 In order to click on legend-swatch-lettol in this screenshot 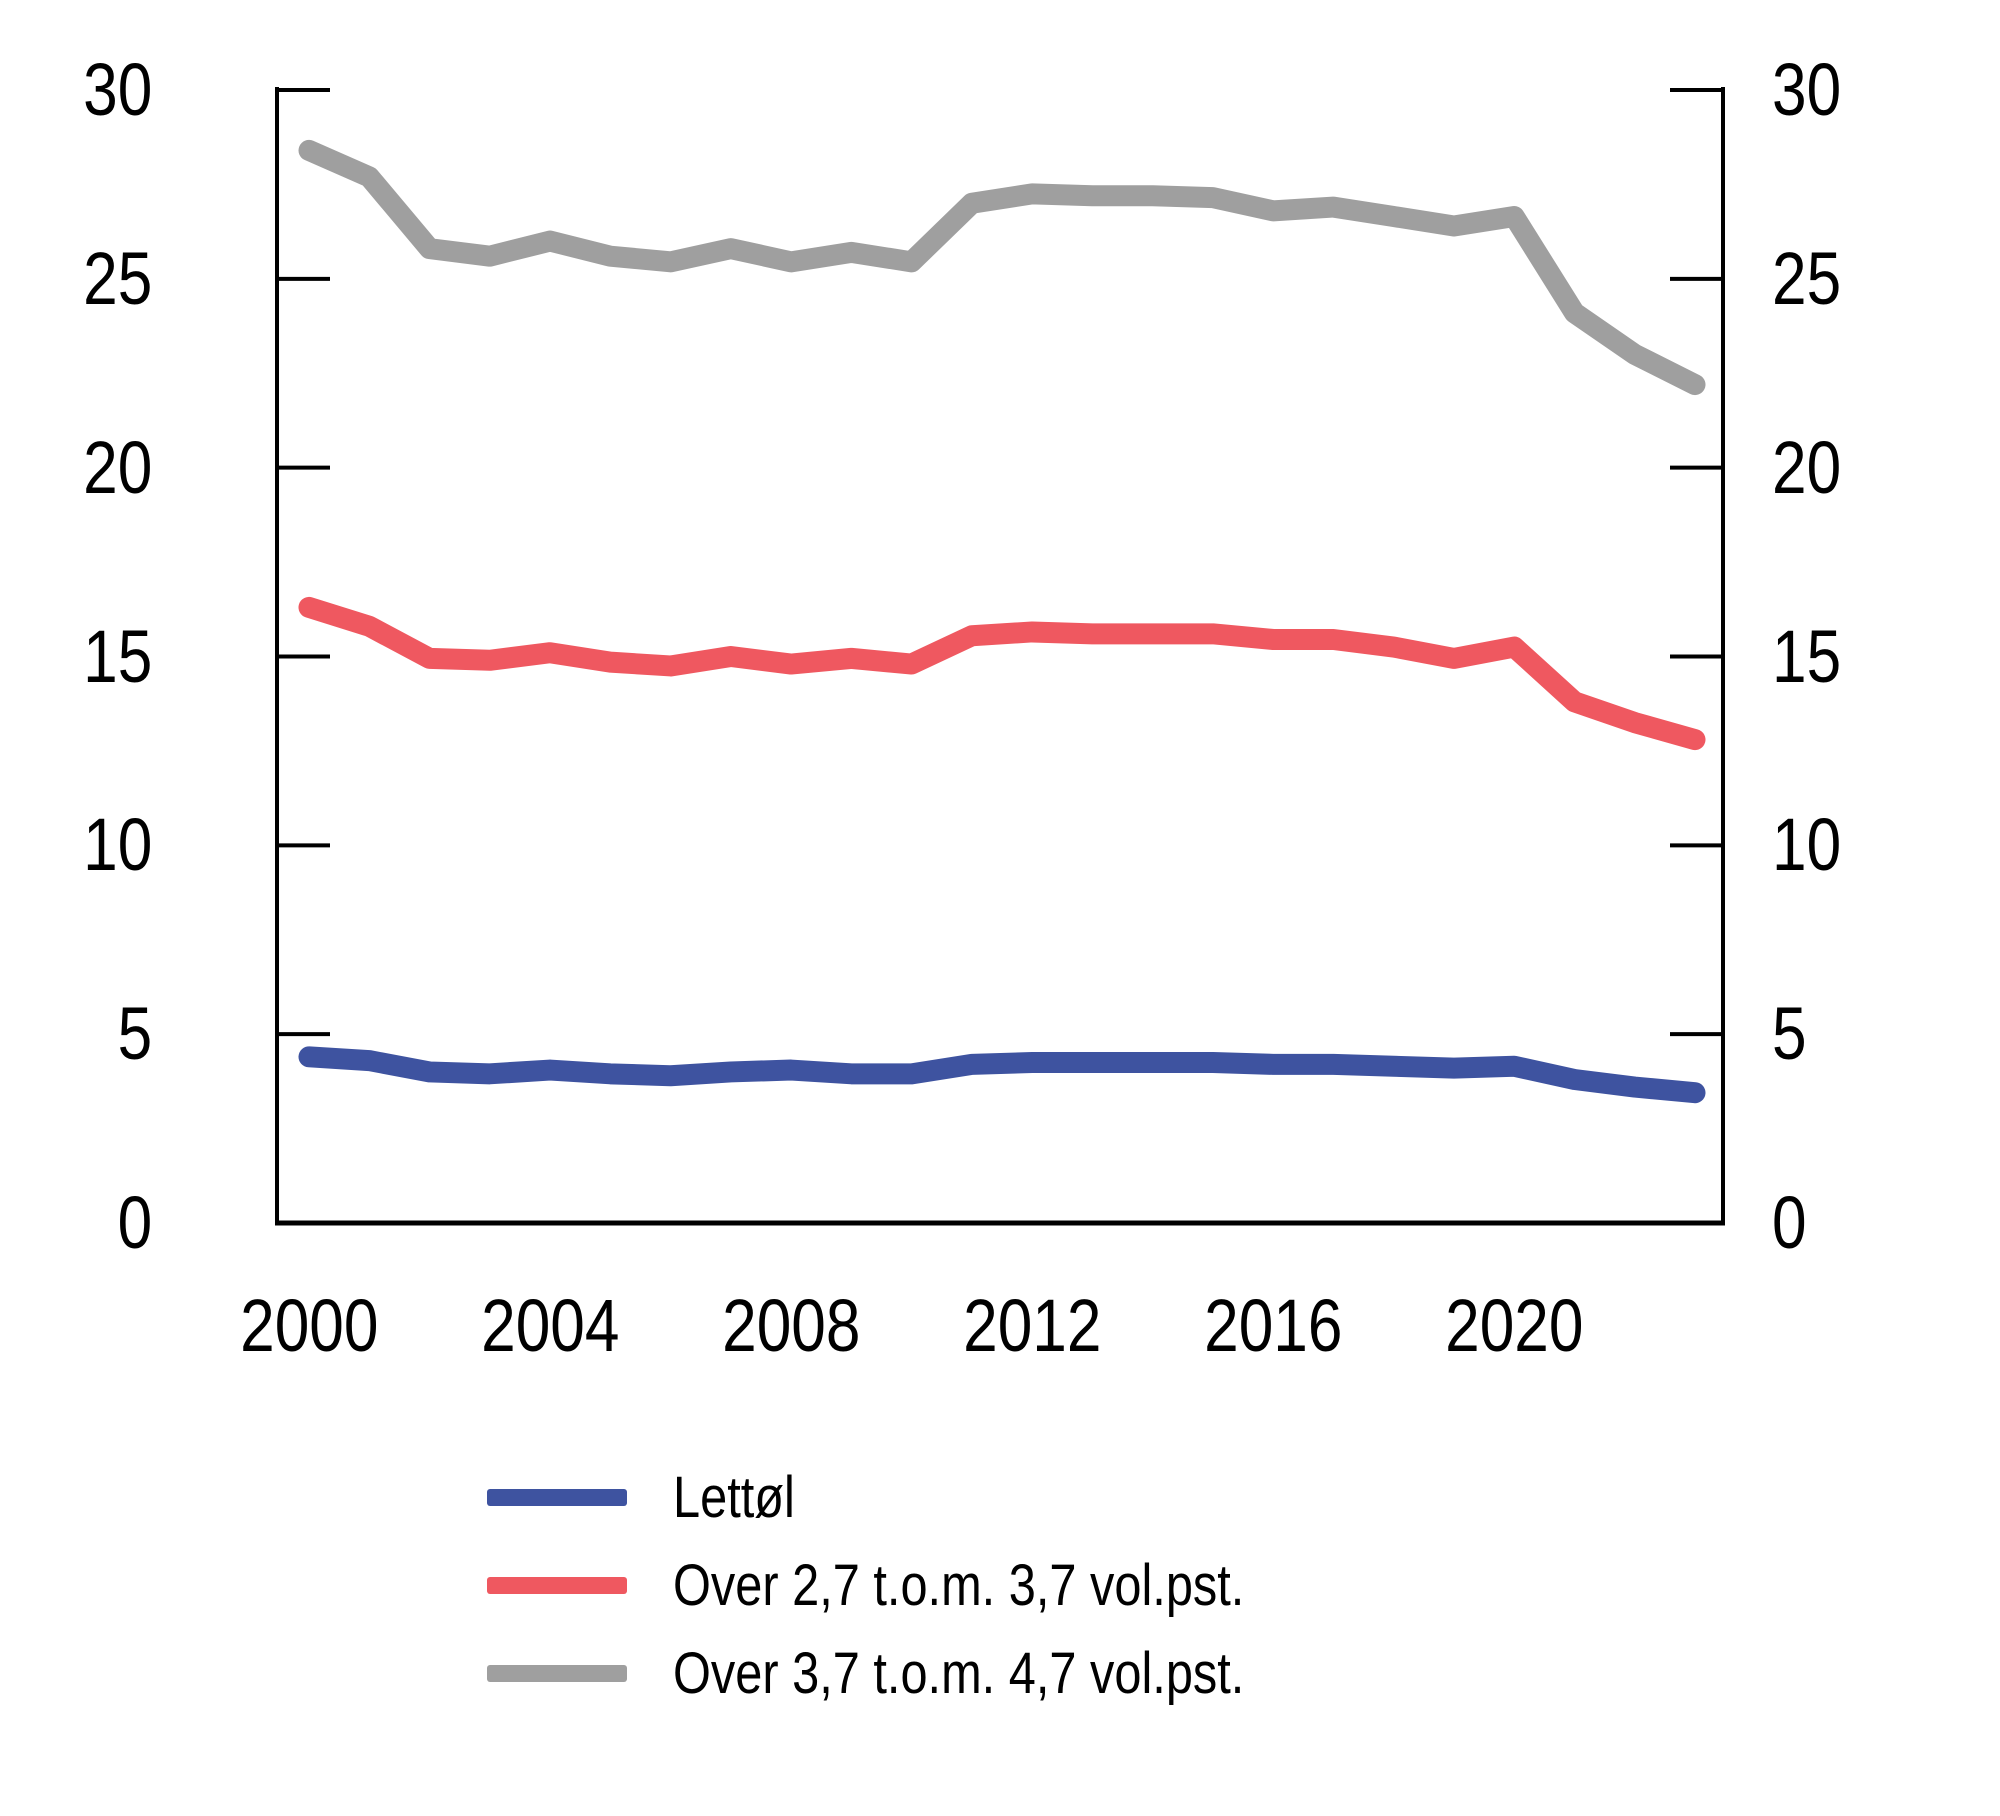, I will do `click(557, 1497)`.